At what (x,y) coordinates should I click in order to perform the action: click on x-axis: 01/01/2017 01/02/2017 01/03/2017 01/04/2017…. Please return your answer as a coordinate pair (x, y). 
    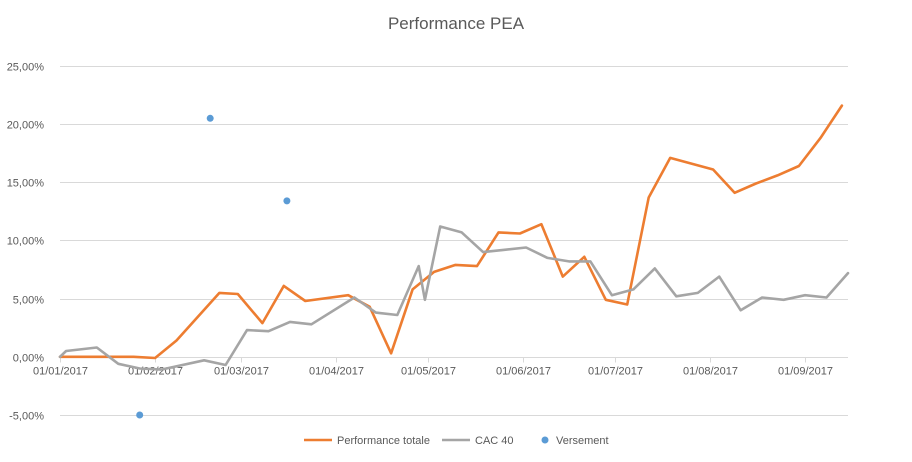
    Looking at the image, I should click on (440, 367).